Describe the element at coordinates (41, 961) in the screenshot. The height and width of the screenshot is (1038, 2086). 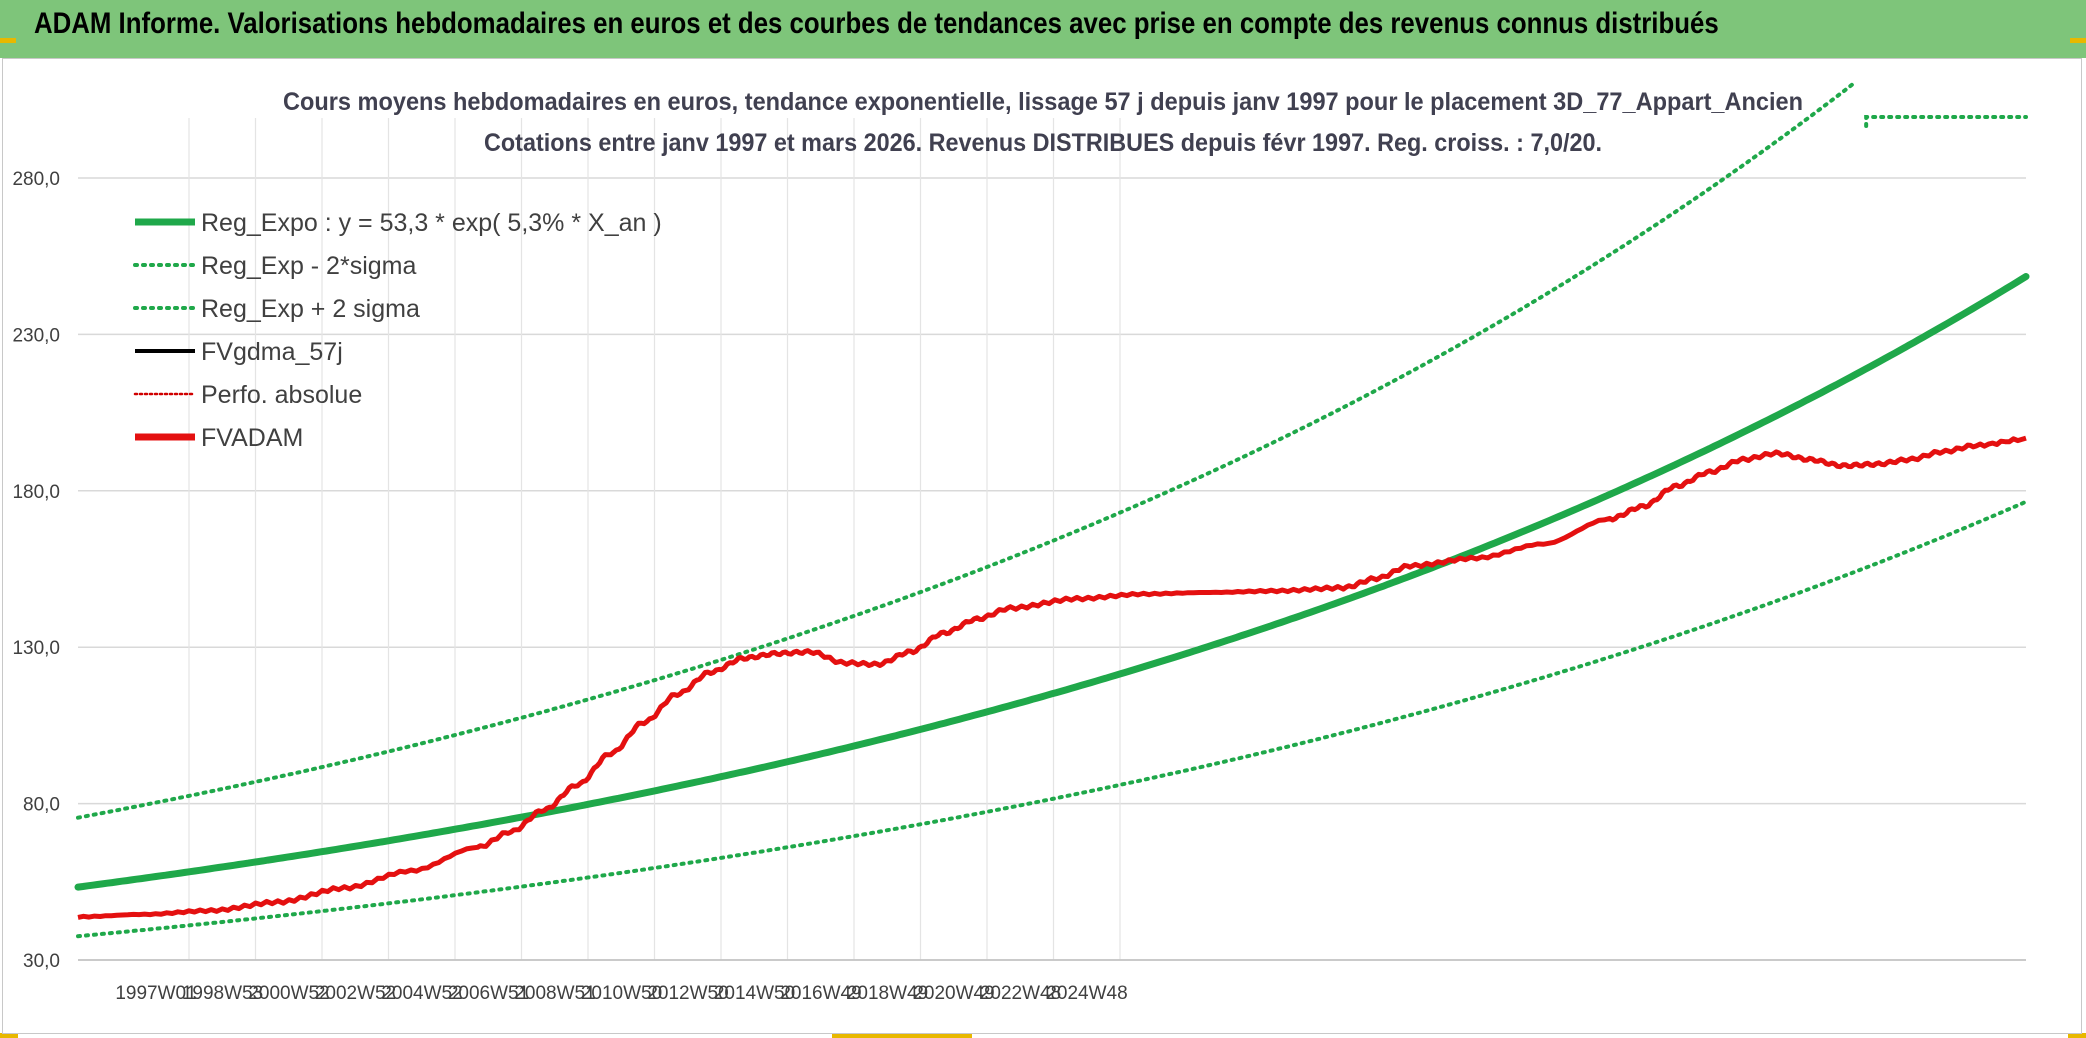
I see `y-tick-label: 30,0` at that location.